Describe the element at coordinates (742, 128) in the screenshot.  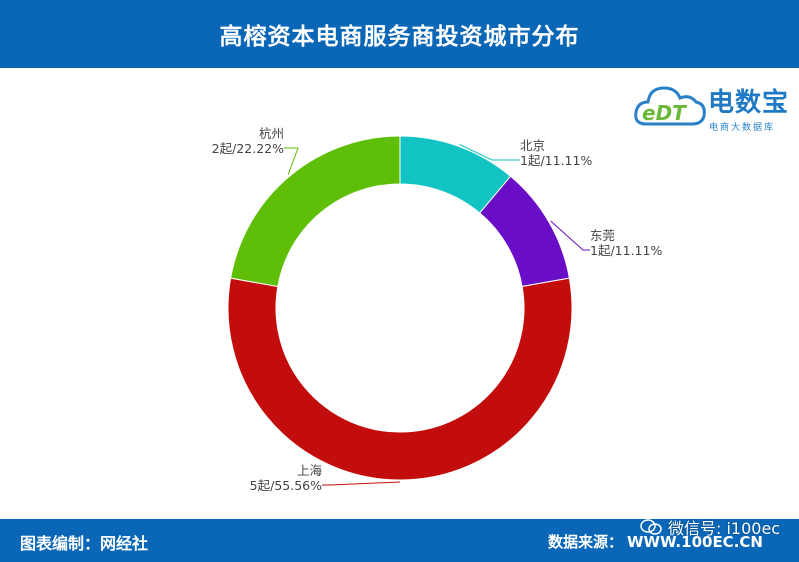
I see `logo-tagline: 电商大数据库` at that location.